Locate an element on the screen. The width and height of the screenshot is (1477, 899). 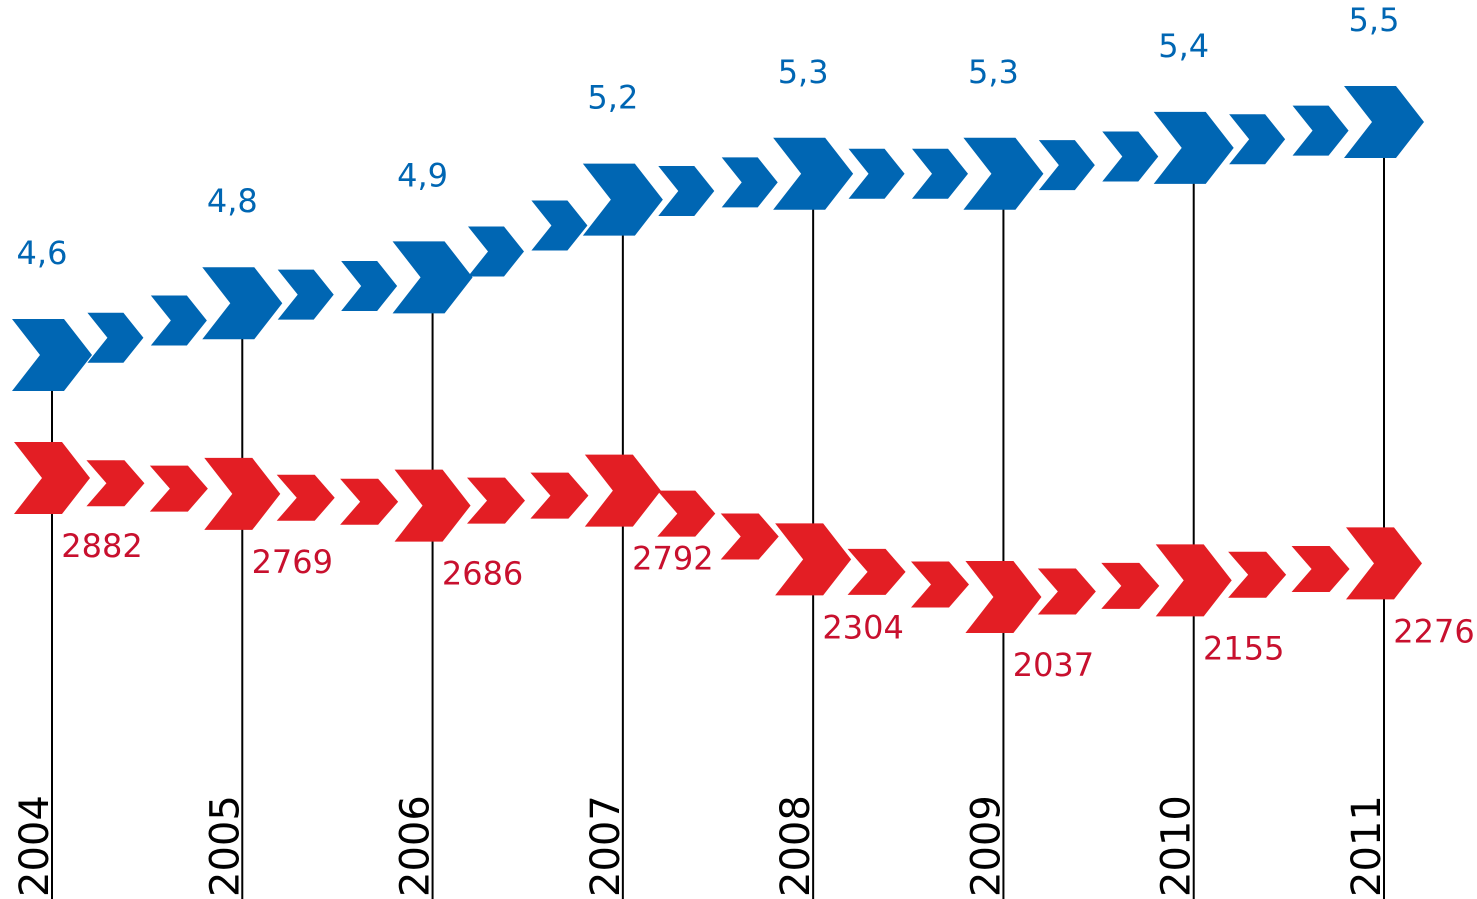
value-label: 5,4 is located at coordinates (1183, 46).